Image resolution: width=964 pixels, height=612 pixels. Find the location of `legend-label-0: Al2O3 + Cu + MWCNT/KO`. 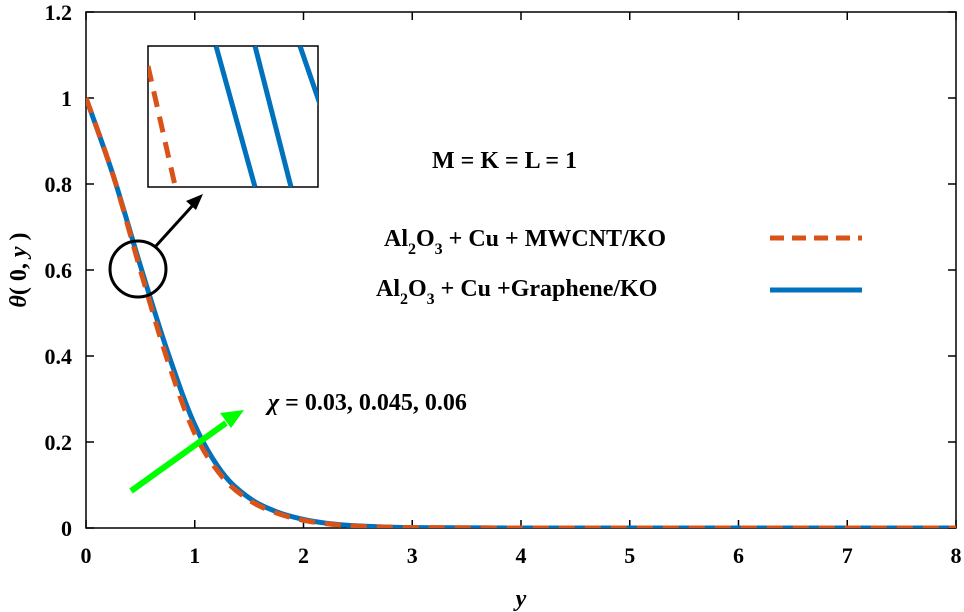

legend-label-0: Al2O3 + Cu + MWCNT/KO is located at coordinates (525, 242).